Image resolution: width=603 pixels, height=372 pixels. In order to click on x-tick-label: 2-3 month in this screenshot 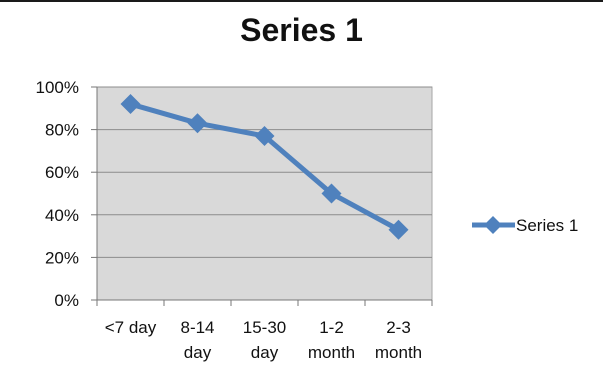, I will do `click(398, 340)`.